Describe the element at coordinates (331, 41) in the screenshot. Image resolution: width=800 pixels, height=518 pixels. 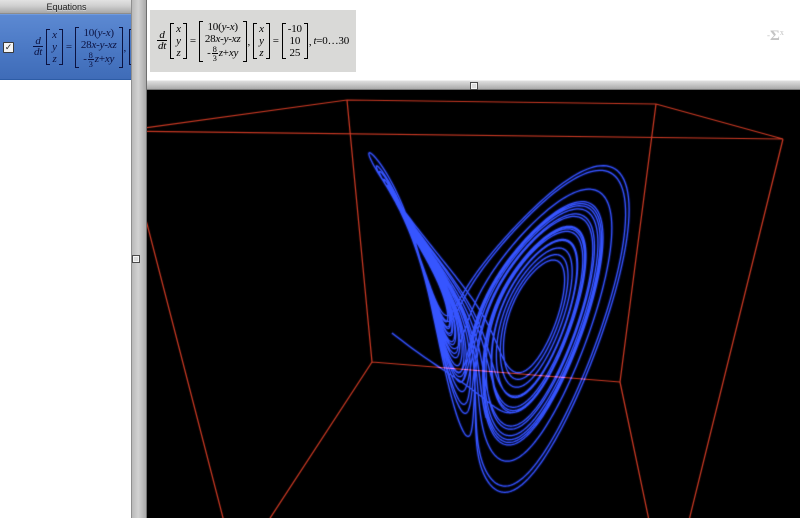
I see `t-range: t=0…30` at that location.